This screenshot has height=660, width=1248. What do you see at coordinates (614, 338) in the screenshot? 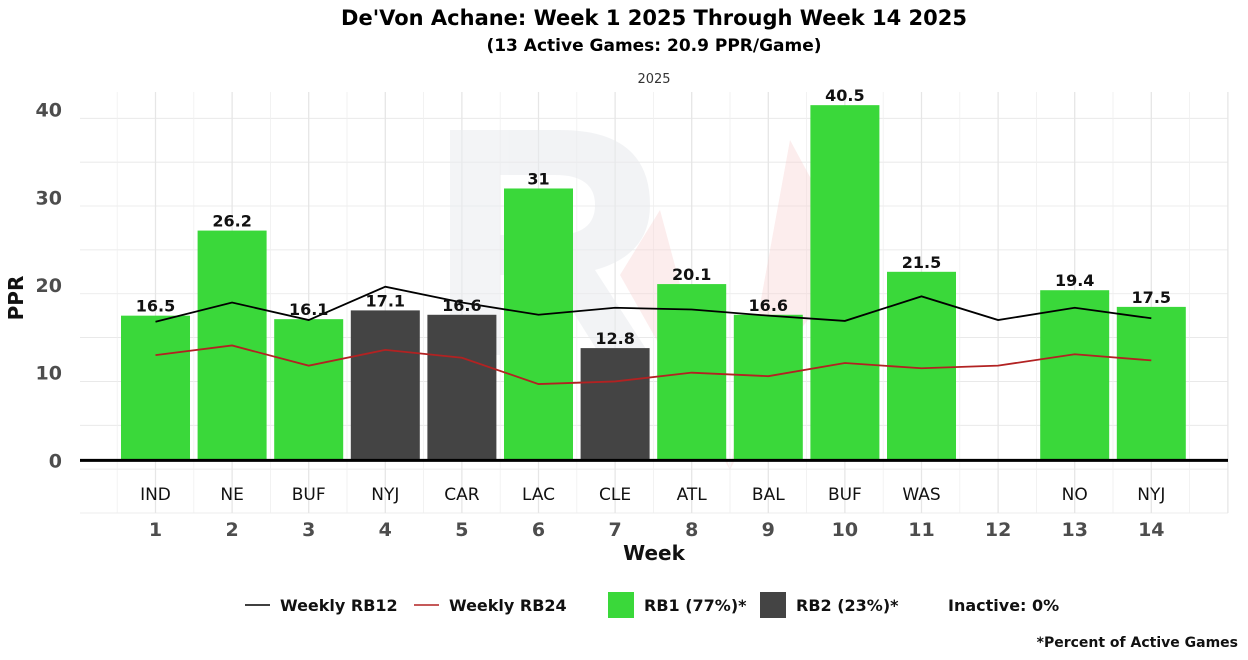
I see `bar-label-week-7: 12.8` at bounding box center [614, 338].